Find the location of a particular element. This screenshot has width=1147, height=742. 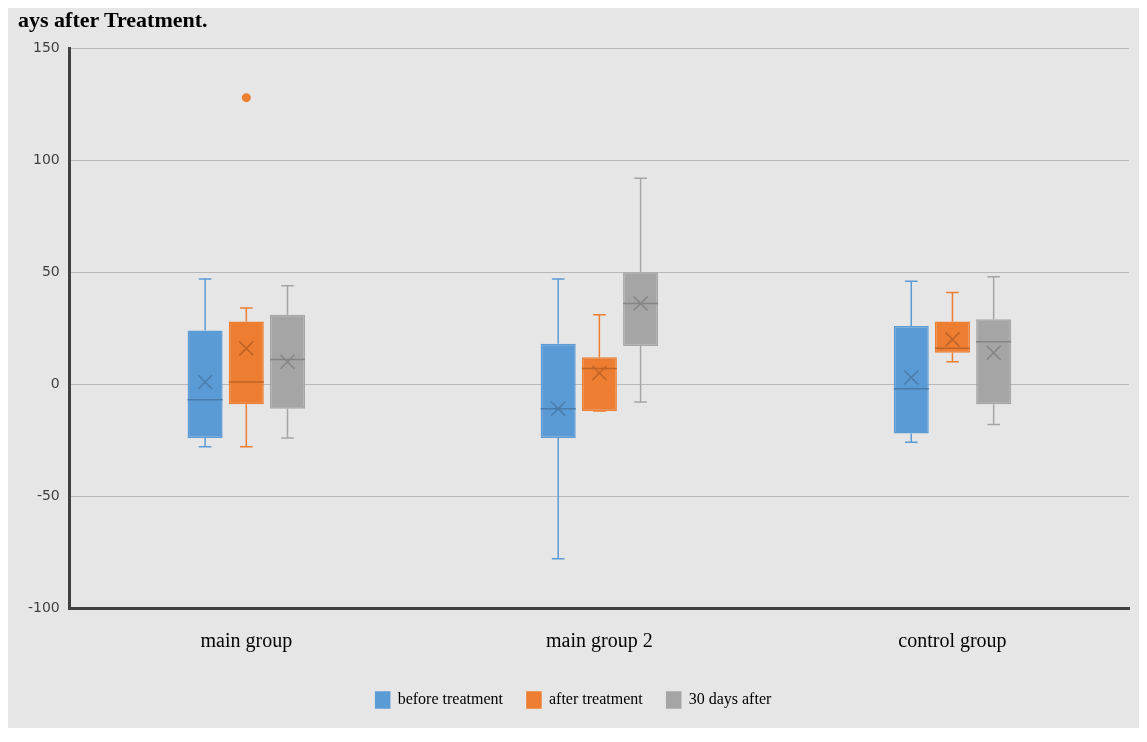

legend-label: after treatment is located at coordinates (596, 699).